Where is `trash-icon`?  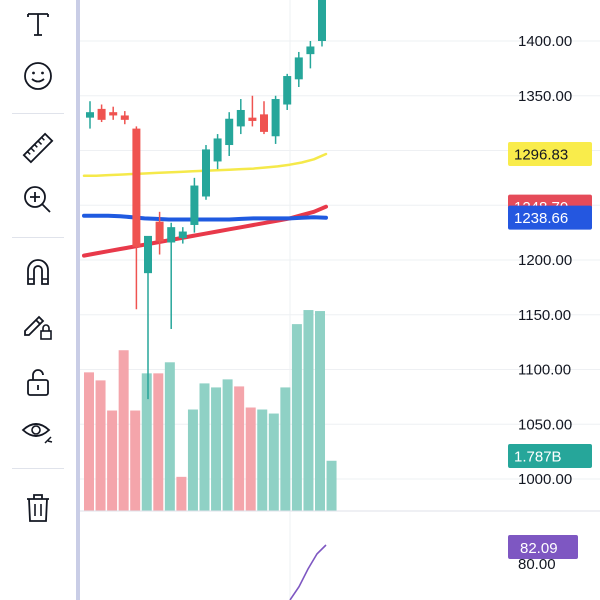 trash-icon is located at coordinates (38, 508).